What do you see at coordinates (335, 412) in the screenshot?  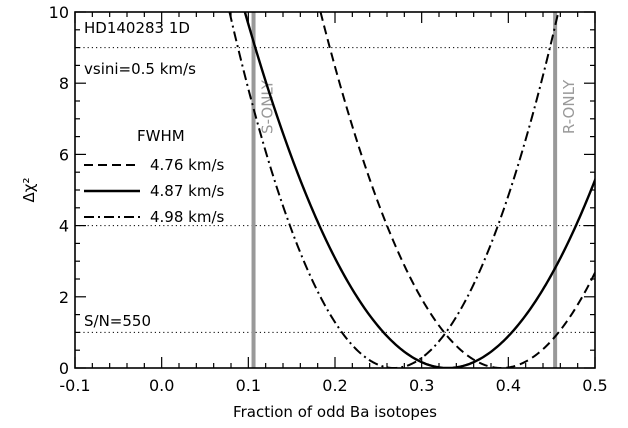 I see `x-axis-title: Fraction of odd Ba isotopes` at bounding box center [335, 412].